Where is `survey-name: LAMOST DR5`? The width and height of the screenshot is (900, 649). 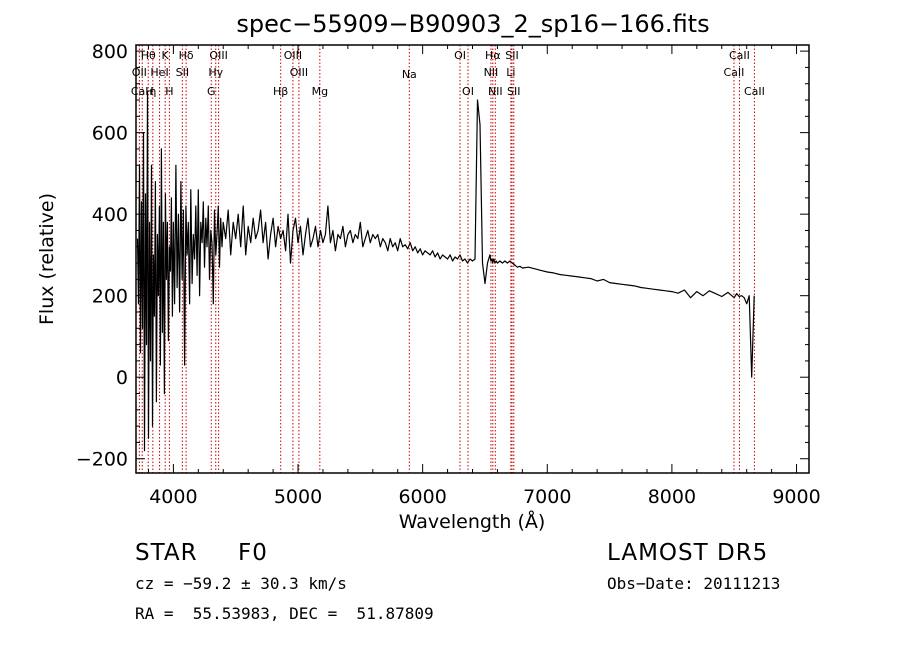 survey-name: LAMOST DR5 is located at coordinates (688, 553).